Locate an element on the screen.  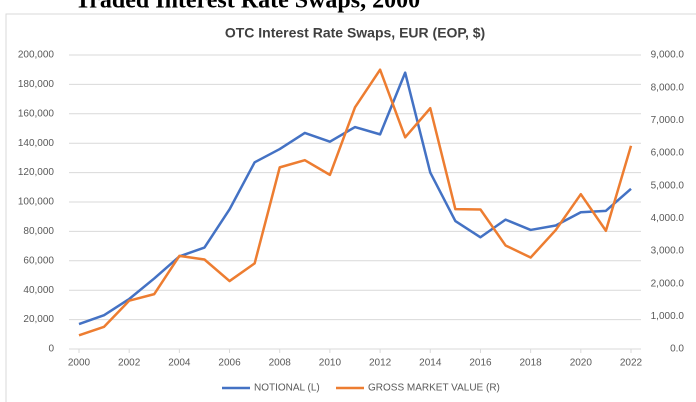
x-tick-label: 2002 is located at coordinates (129, 363).